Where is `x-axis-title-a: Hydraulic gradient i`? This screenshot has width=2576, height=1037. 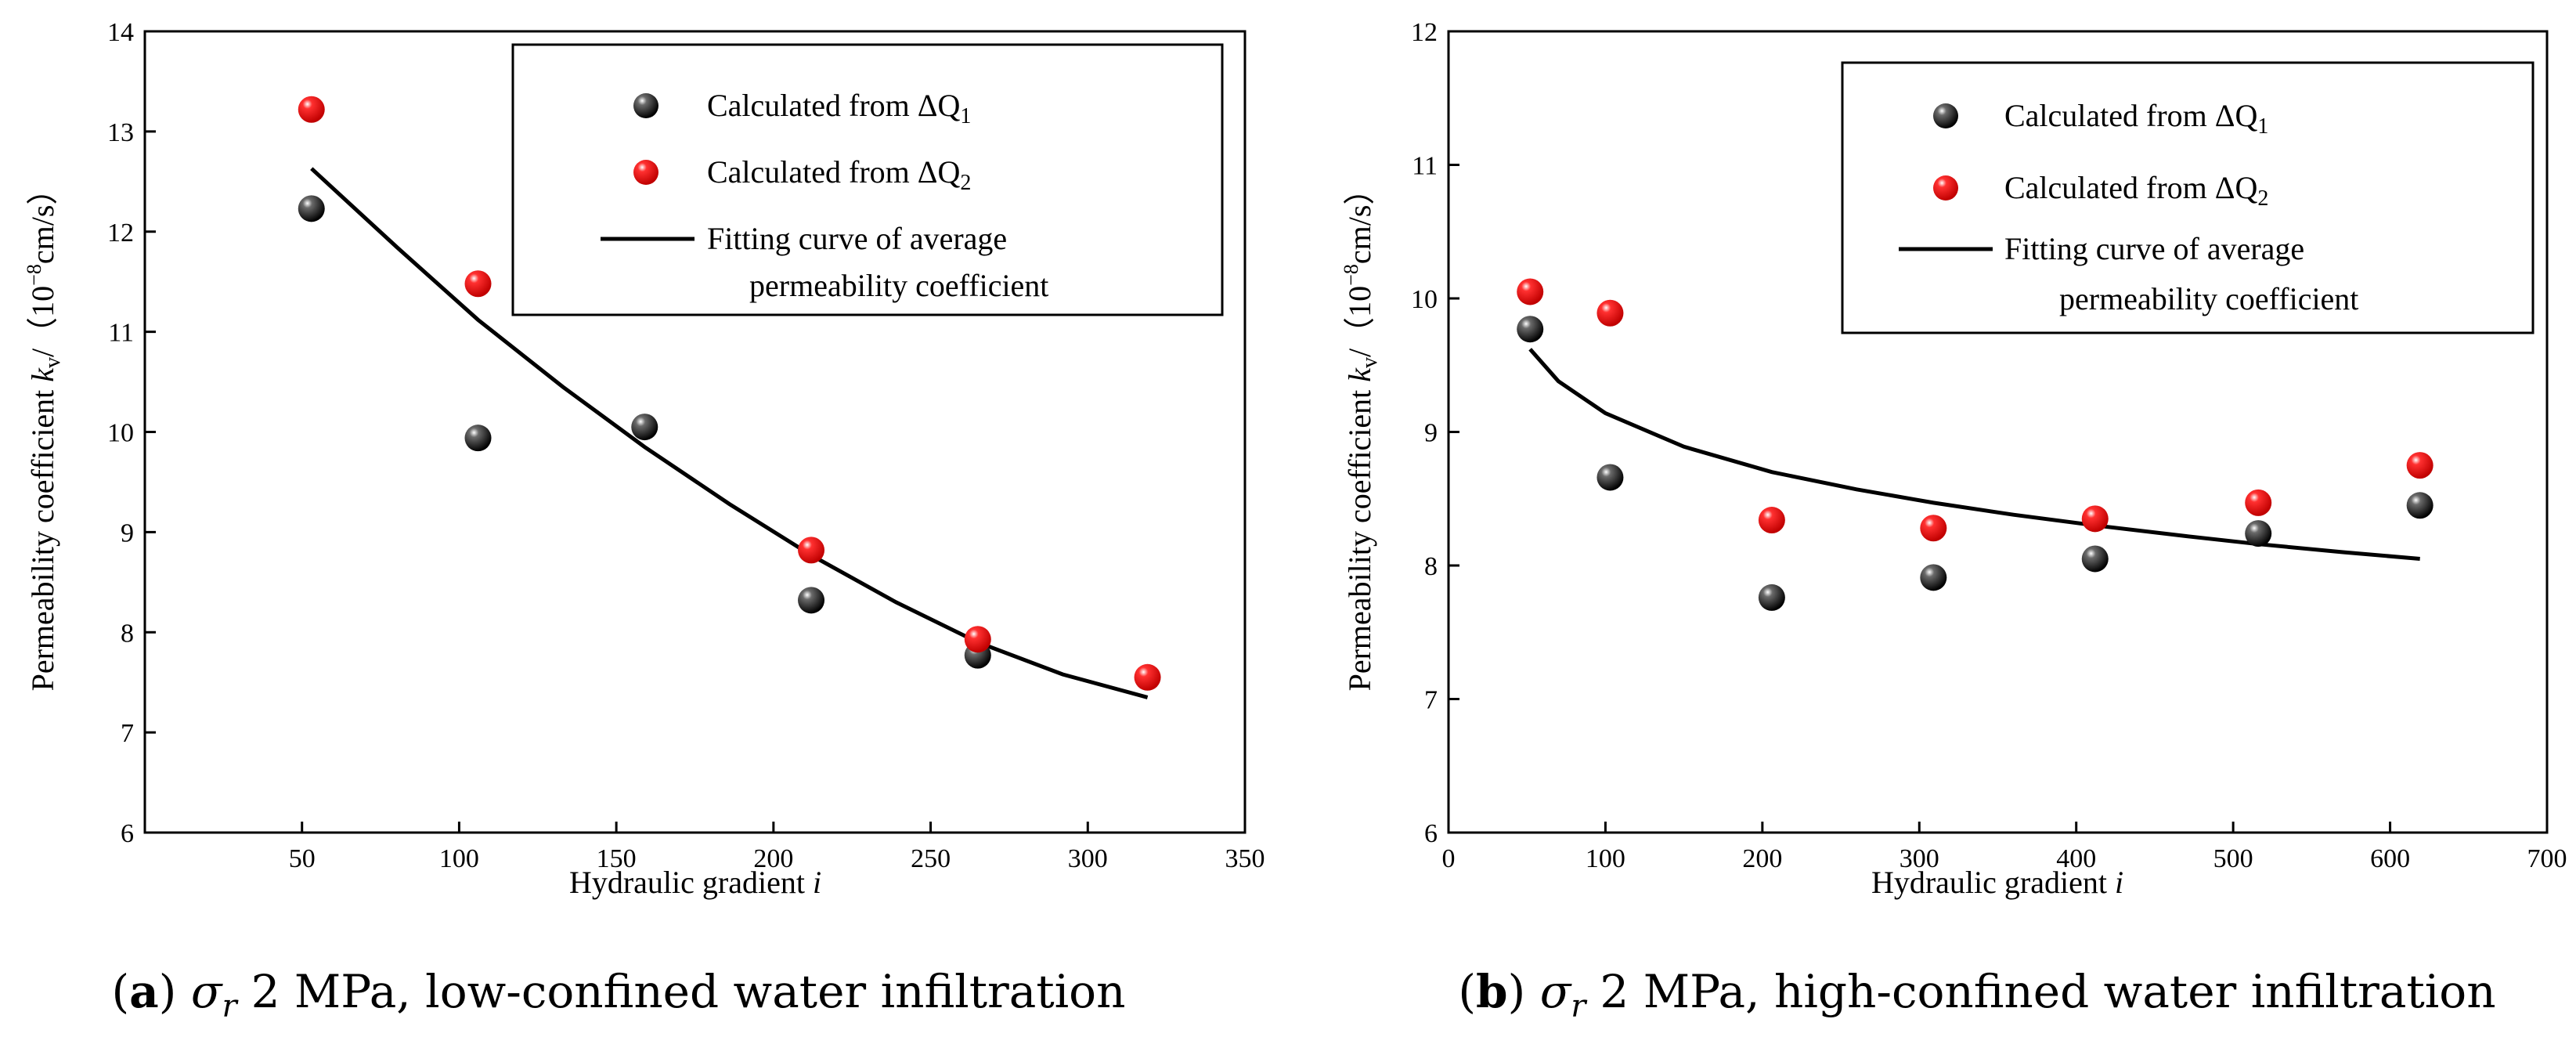 x-axis-title-a: Hydraulic gradient i is located at coordinates (695, 882).